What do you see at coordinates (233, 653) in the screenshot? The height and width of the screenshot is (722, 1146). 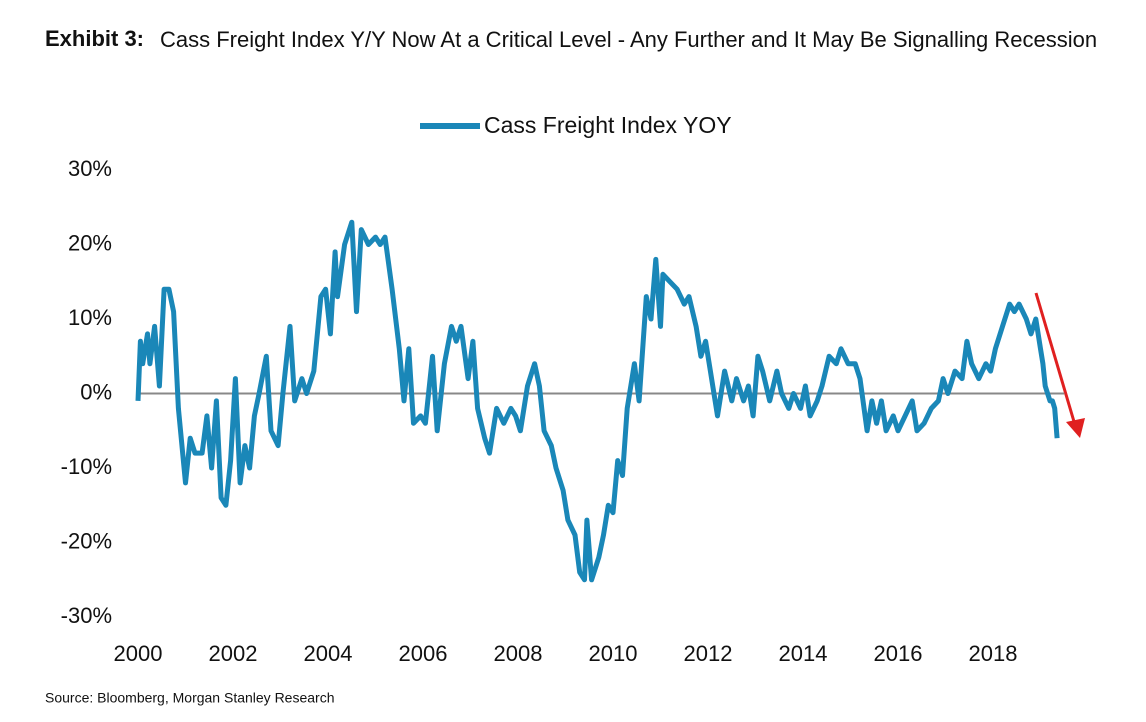 I see `x-tick-label: 2002` at bounding box center [233, 653].